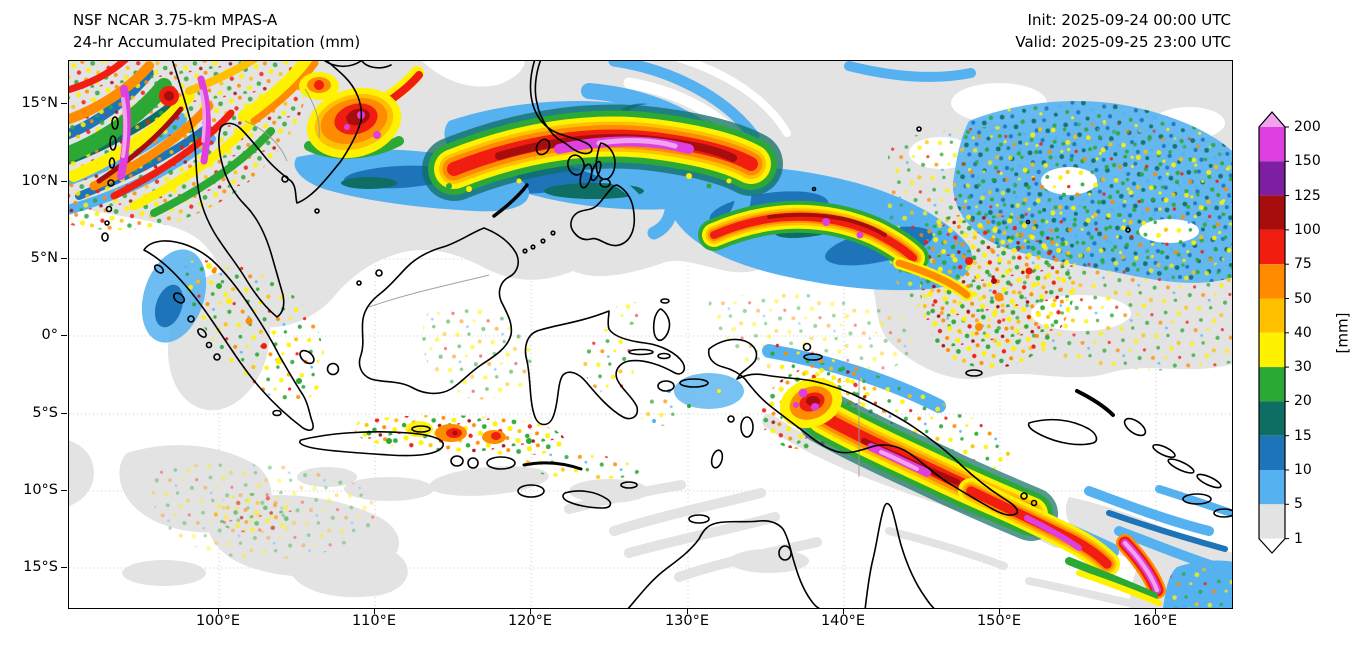 This screenshot has width=1361, height=649. What do you see at coordinates (1307, 230) in the screenshot?
I see `colorbar-tick-label: 100` at bounding box center [1307, 230].